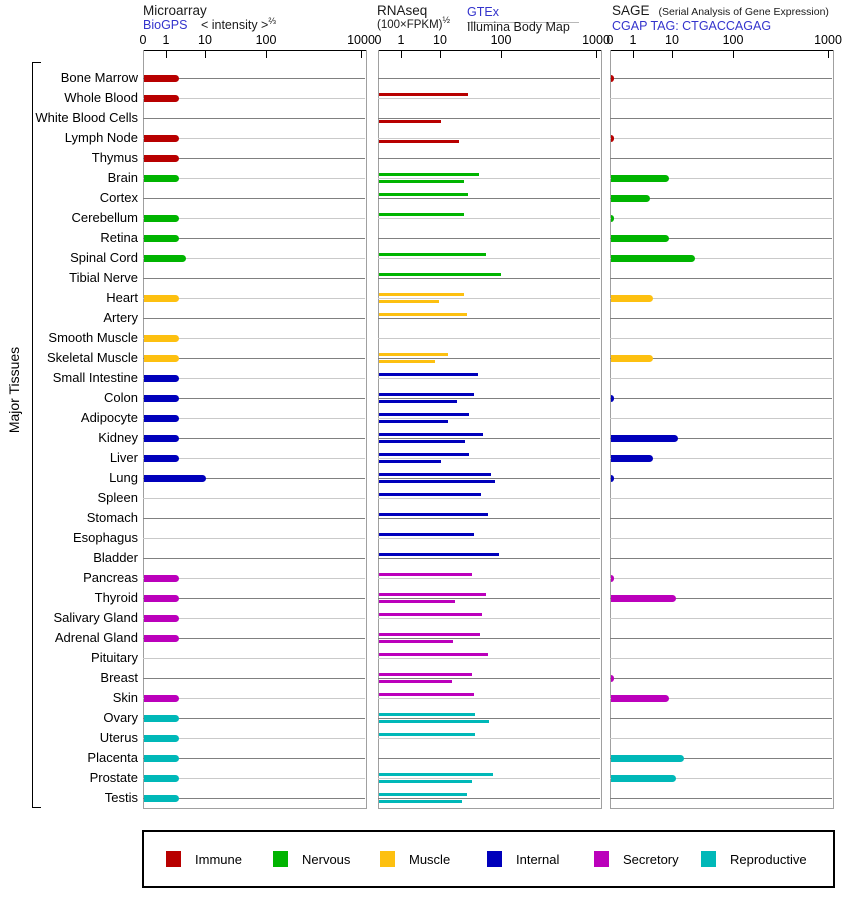 This screenshot has width=842, height=900. I want to click on tissue-label: Cortex, so click(118, 197).